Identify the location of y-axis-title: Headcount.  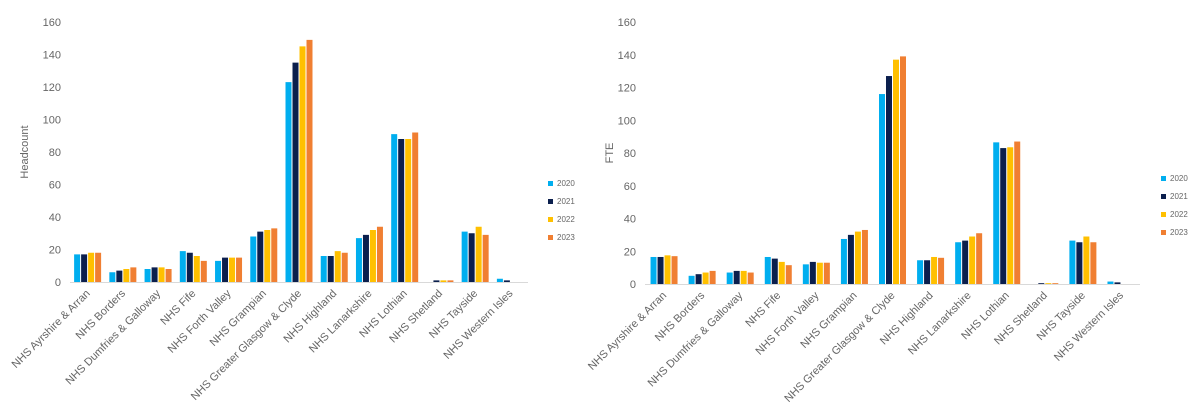
(25, 151).